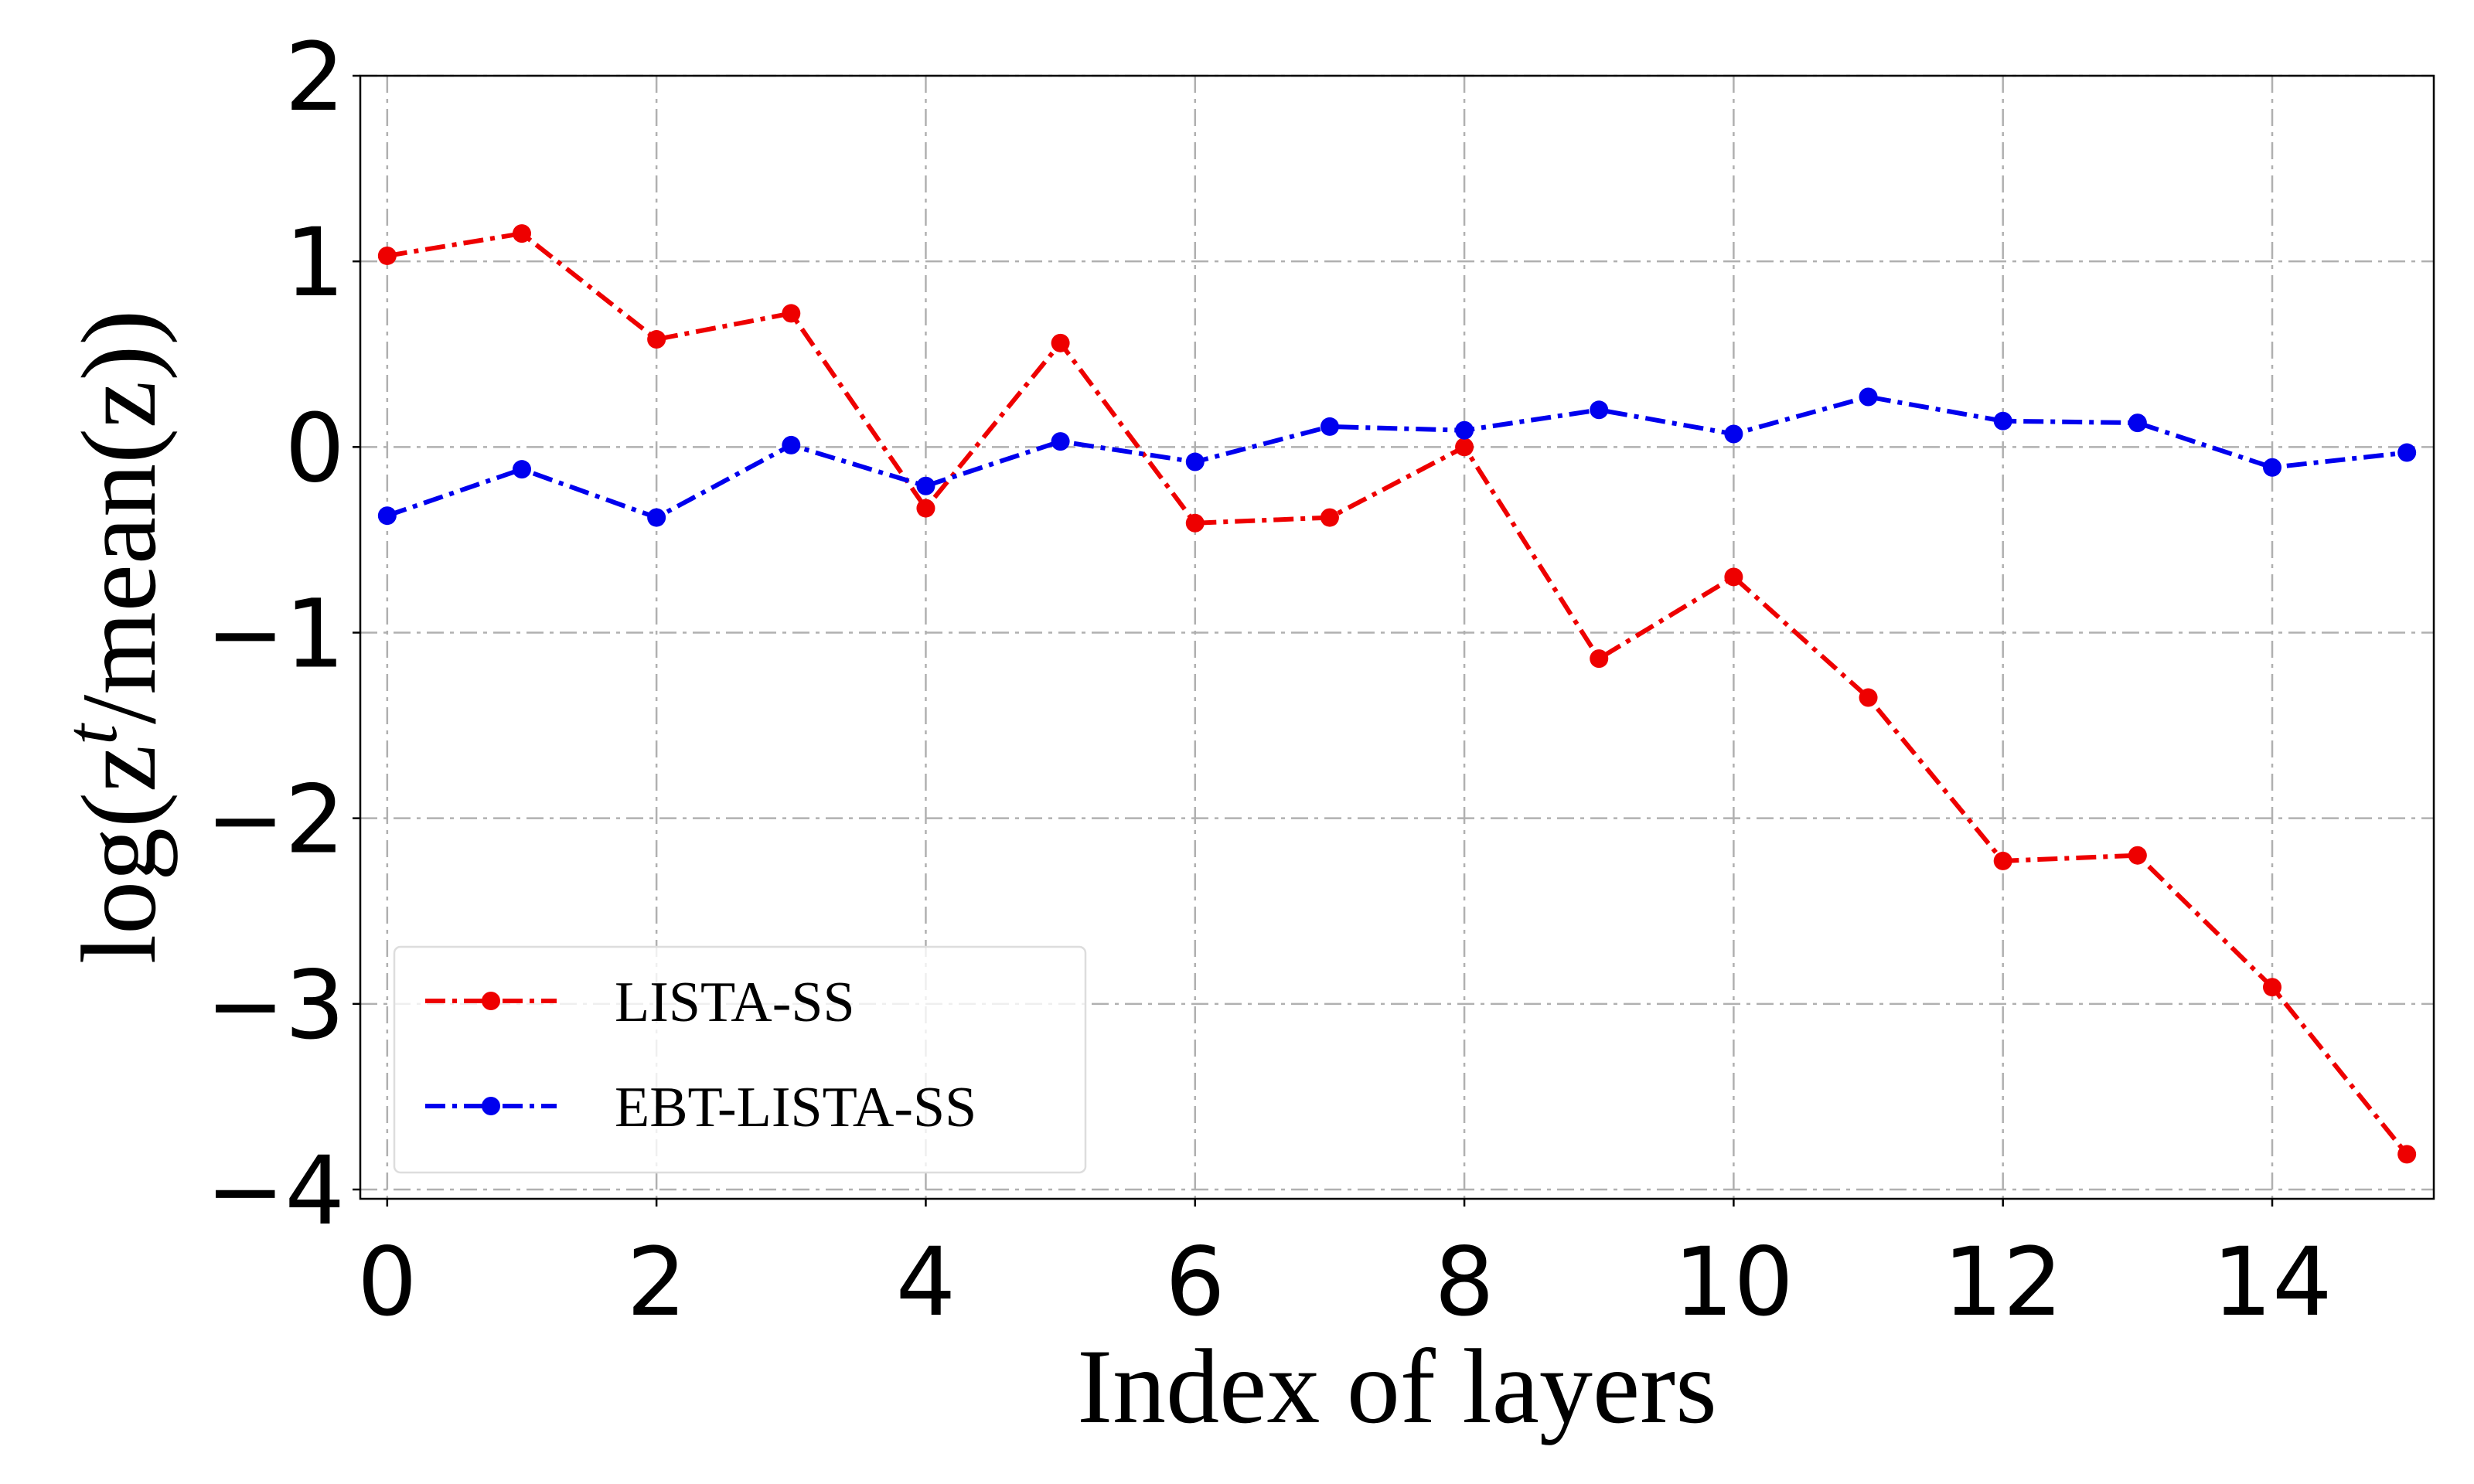 The height and width of the screenshot is (1484, 2474). I want to click on y-label-part: /mean(z)), so click(119, 517).